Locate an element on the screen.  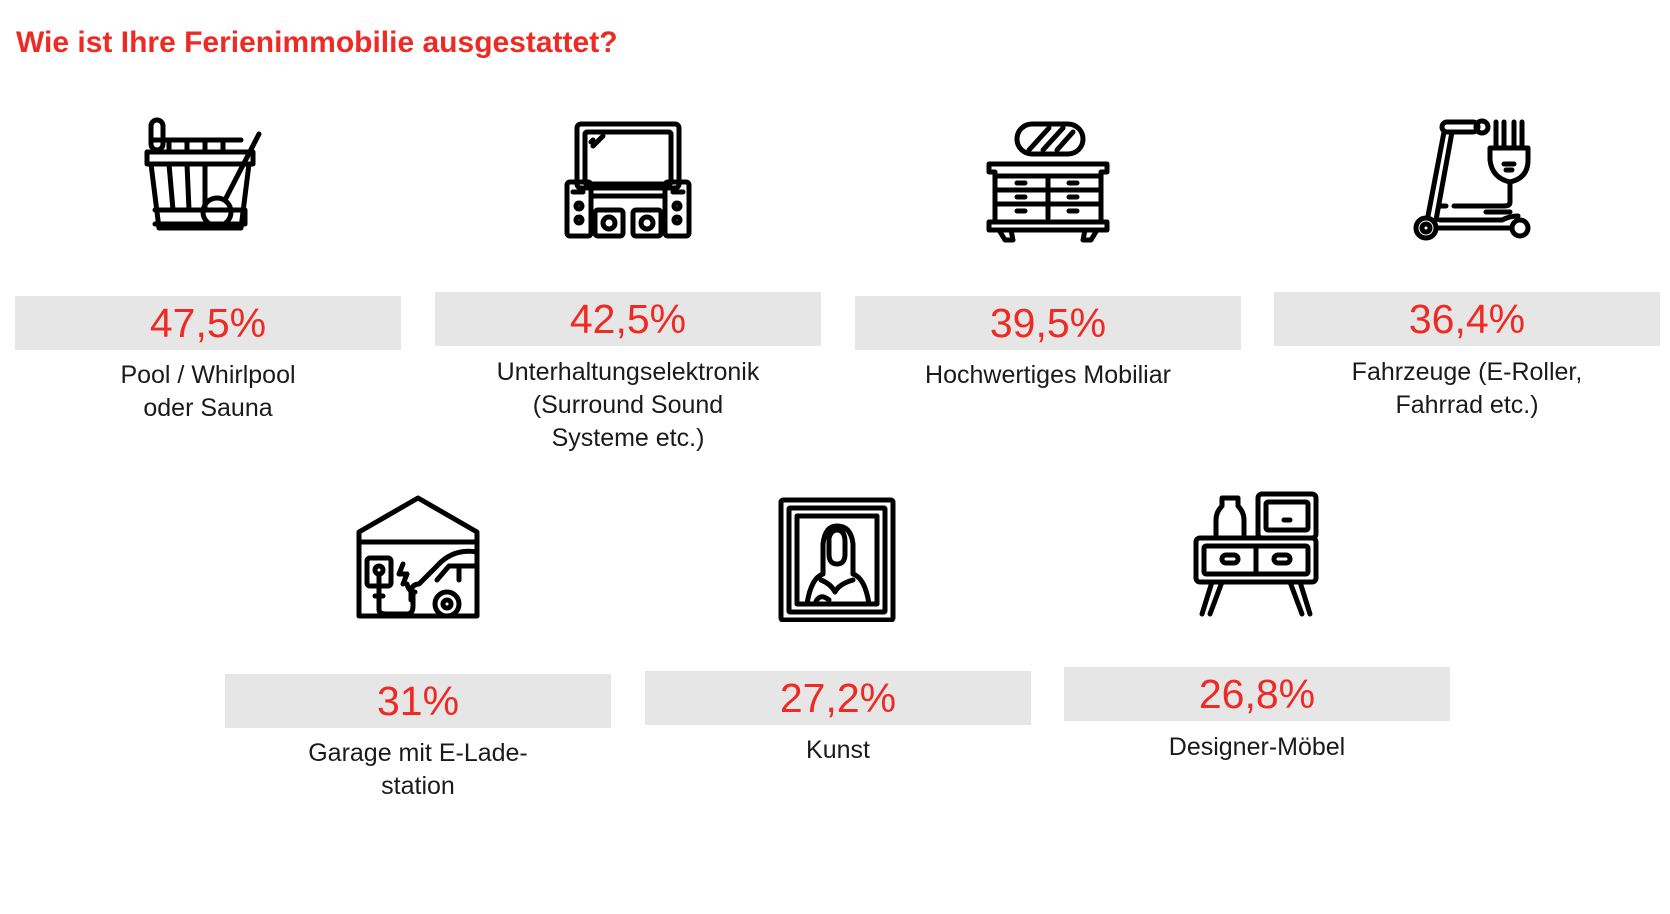
percentage-value: 42,5% is located at coordinates (628, 318).